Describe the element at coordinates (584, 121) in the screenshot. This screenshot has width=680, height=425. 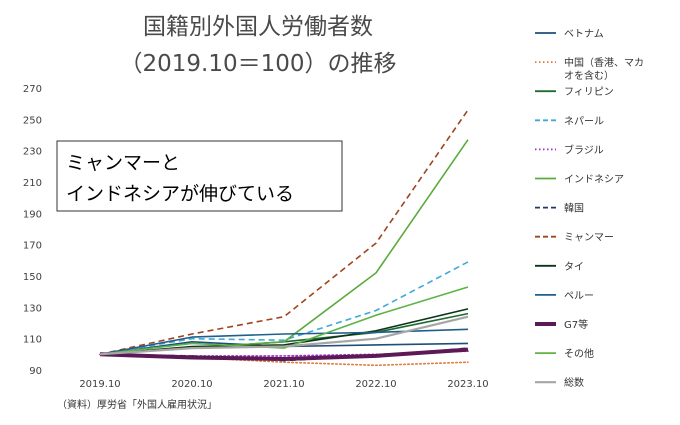
I see `legend-label: ネパール` at that location.